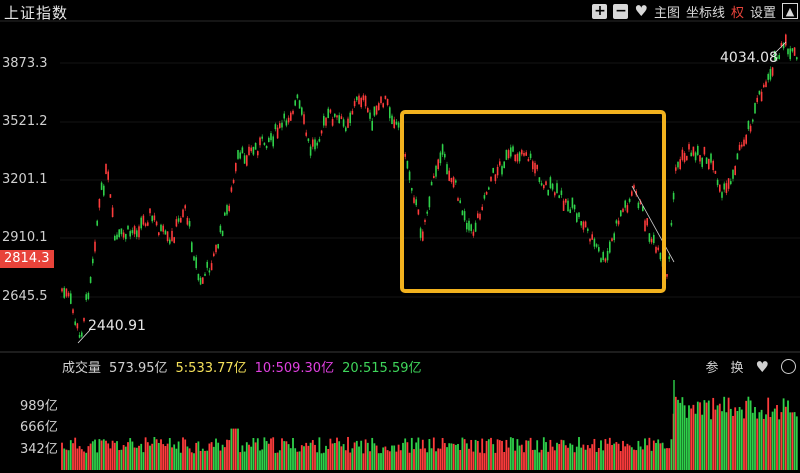 The height and width of the screenshot is (473, 800). What do you see at coordinates (621, 11) in the screenshot?
I see `zoom-out-button: −` at bounding box center [621, 11].